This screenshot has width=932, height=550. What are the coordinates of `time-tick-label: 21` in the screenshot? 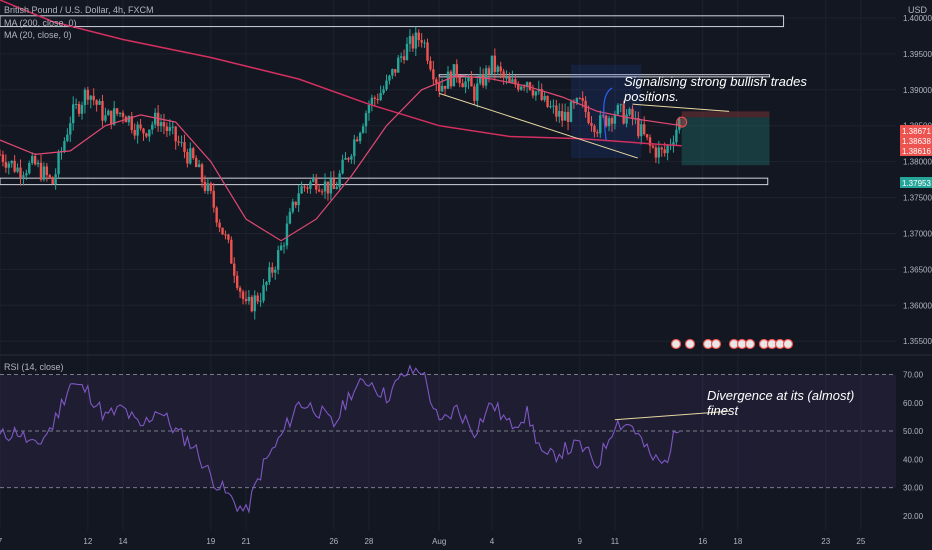 It's located at (246, 541).